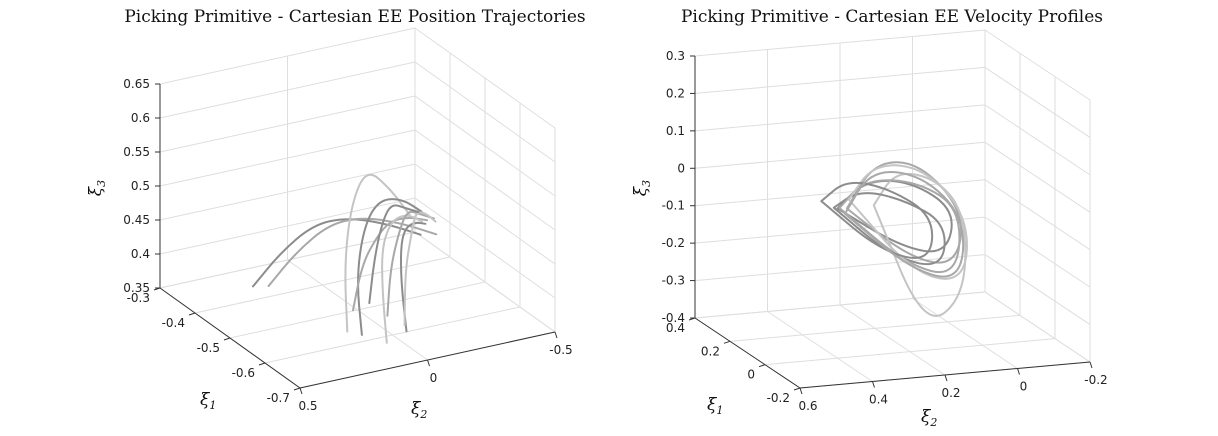 The width and height of the screenshot is (1218, 436). Describe the element at coordinates (926, 417) in the screenshot. I see `velocity-ylabel-base: ξ` at that location.